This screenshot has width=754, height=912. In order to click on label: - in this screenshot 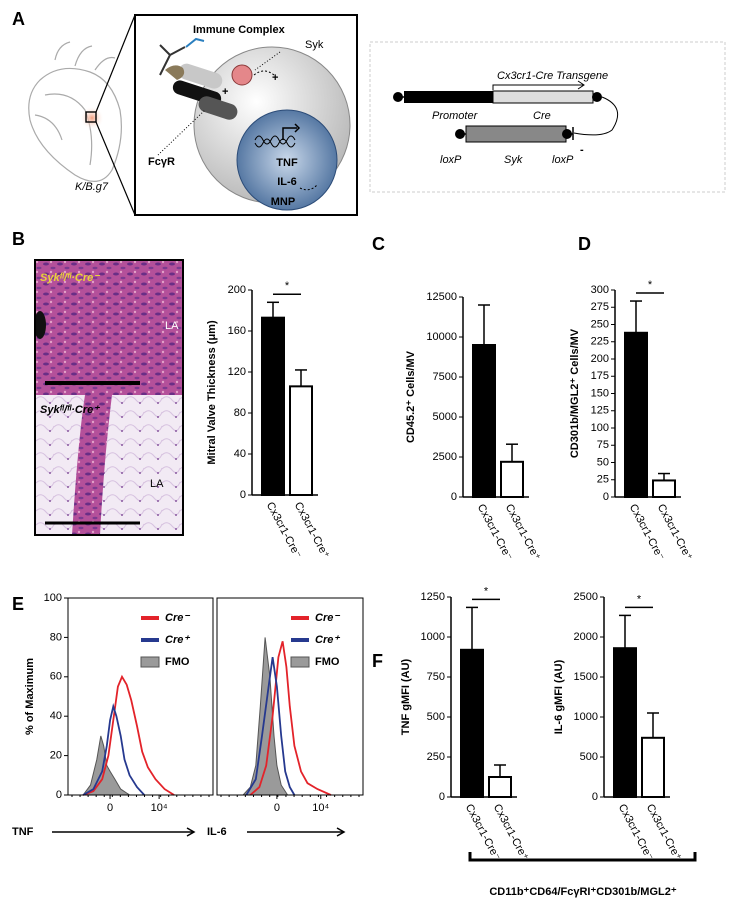, I will do `click(582, 150)`.